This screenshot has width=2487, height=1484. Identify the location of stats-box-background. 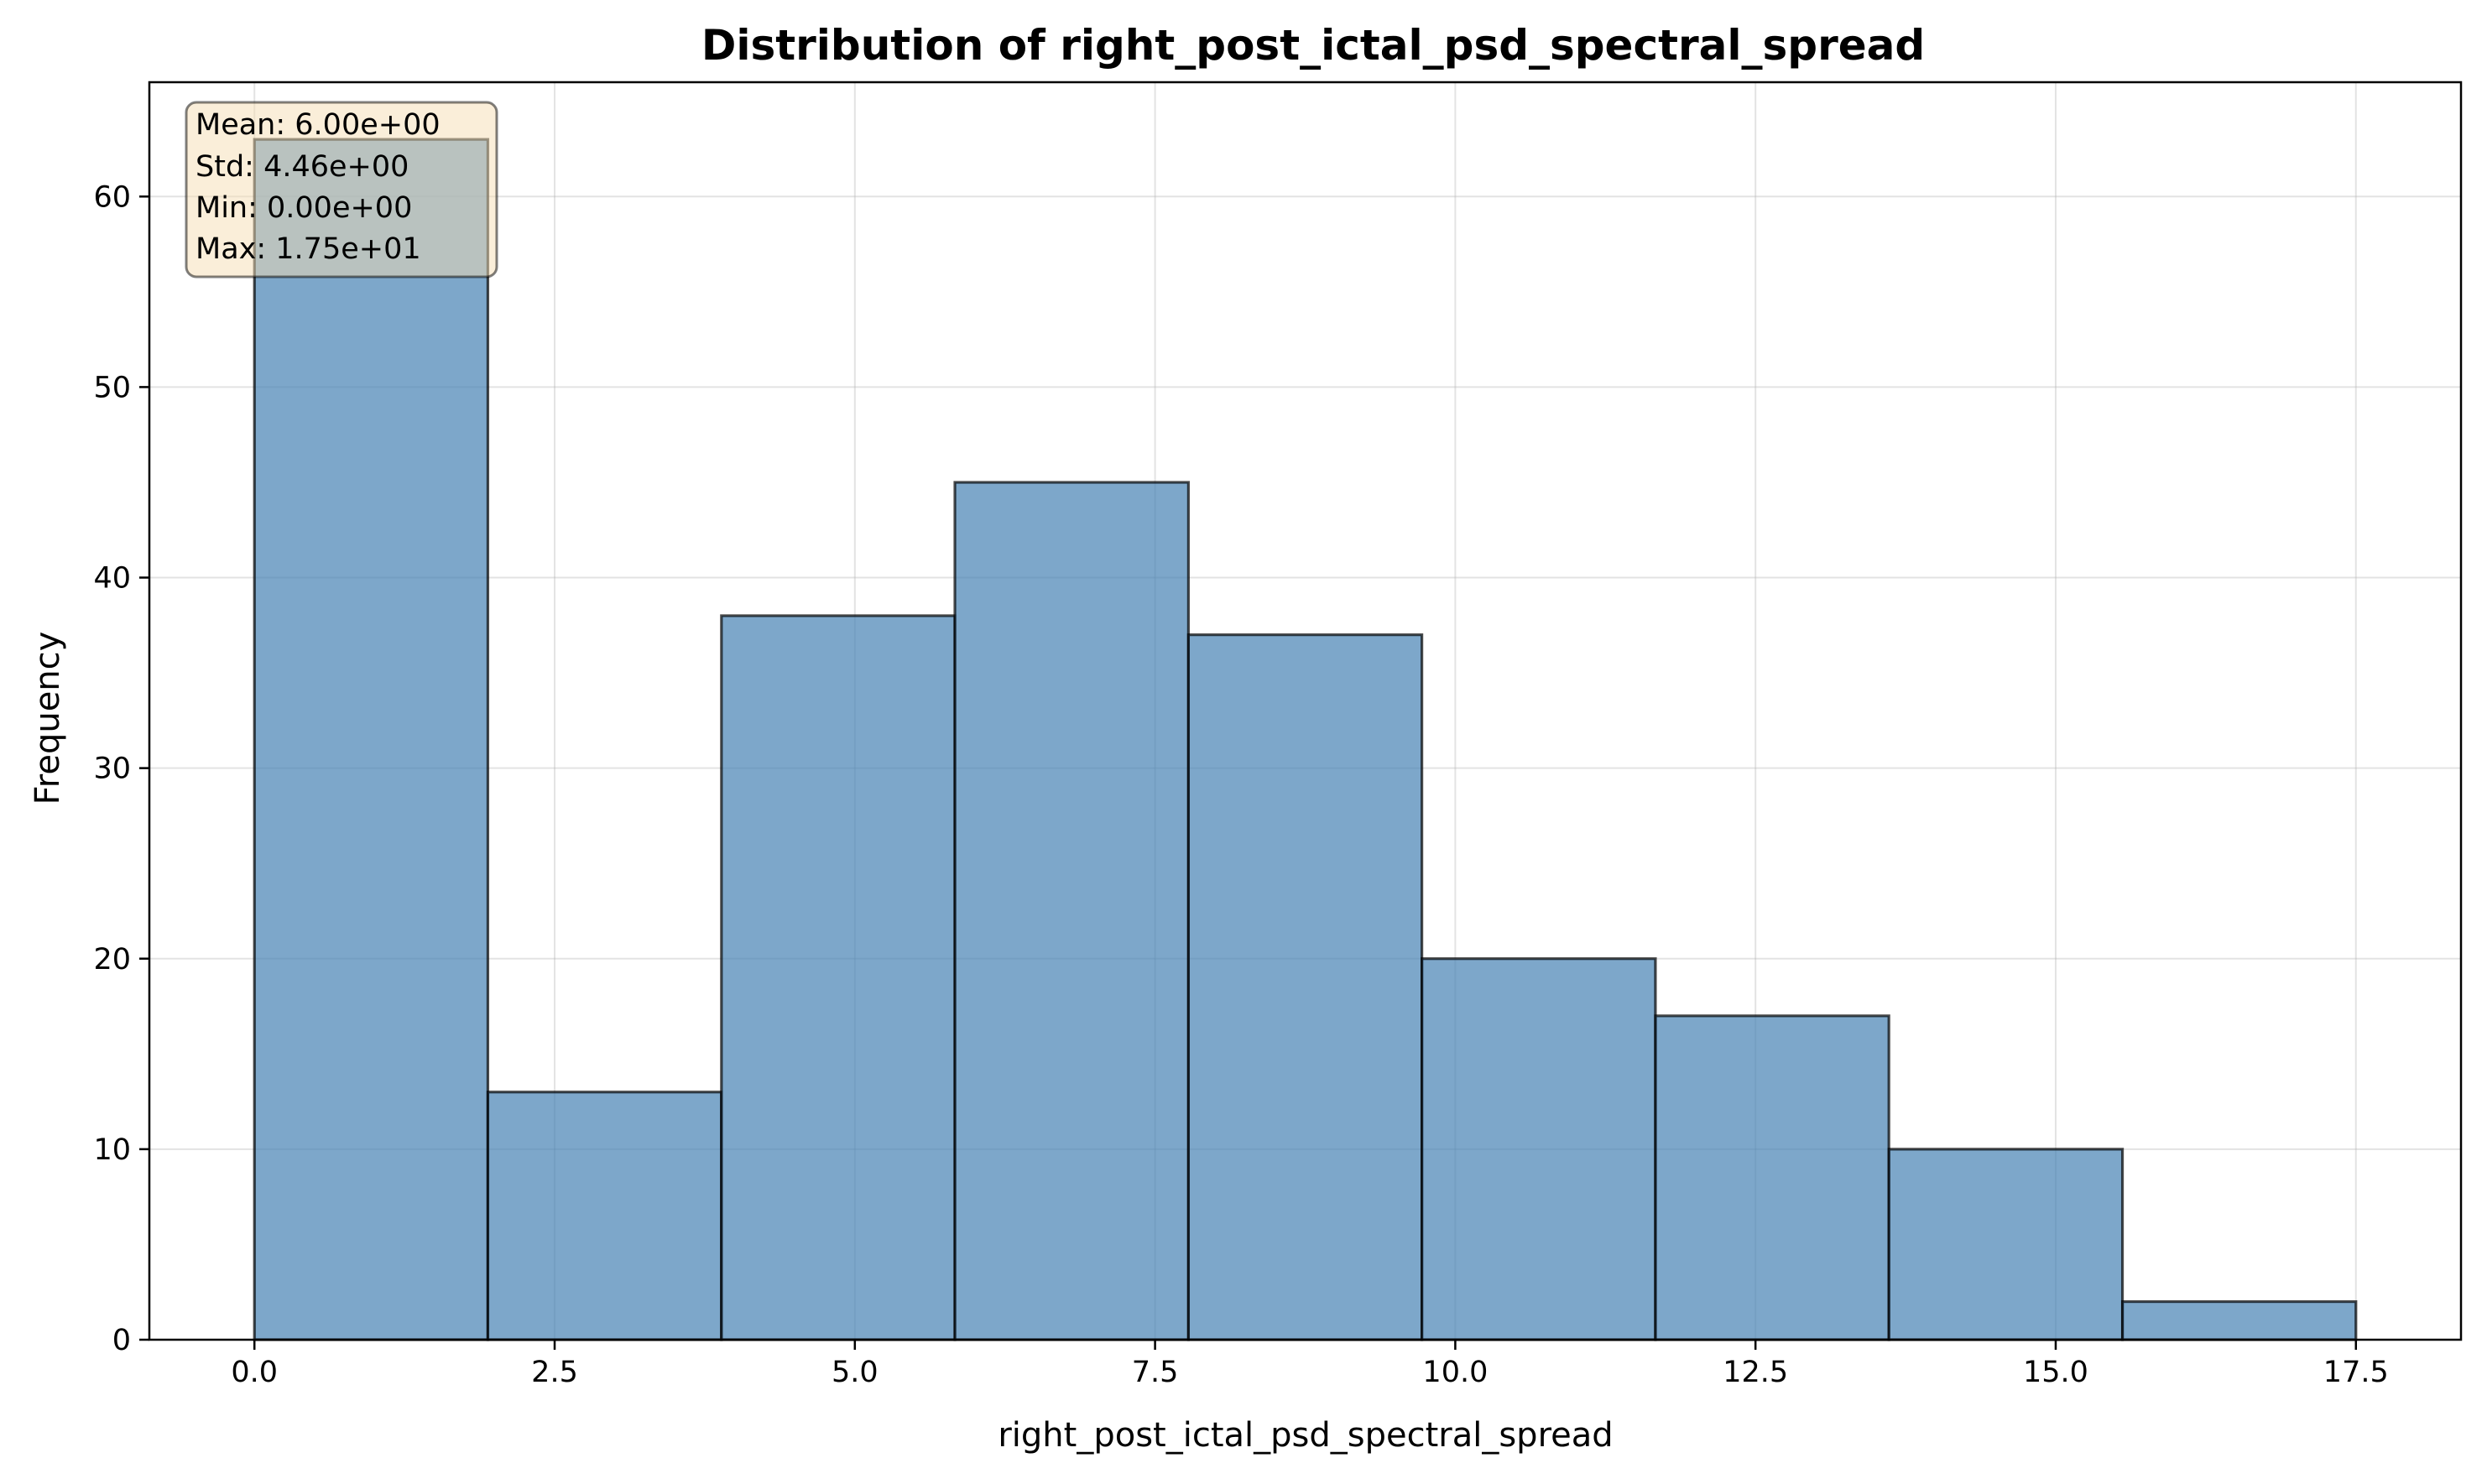
(341, 190).